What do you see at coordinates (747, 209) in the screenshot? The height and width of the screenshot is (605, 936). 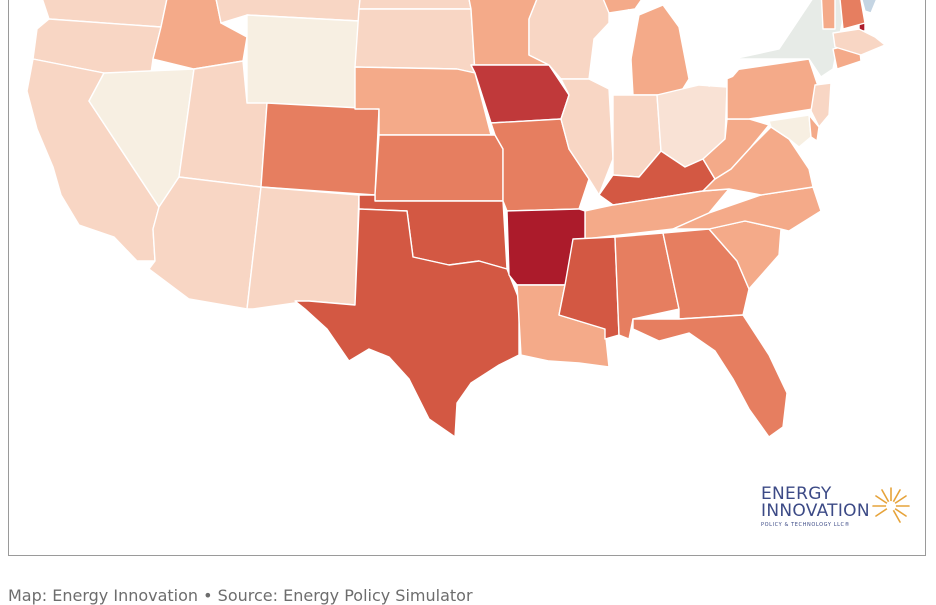 I see `state-north-carolina` at bounding box center [747, 209].